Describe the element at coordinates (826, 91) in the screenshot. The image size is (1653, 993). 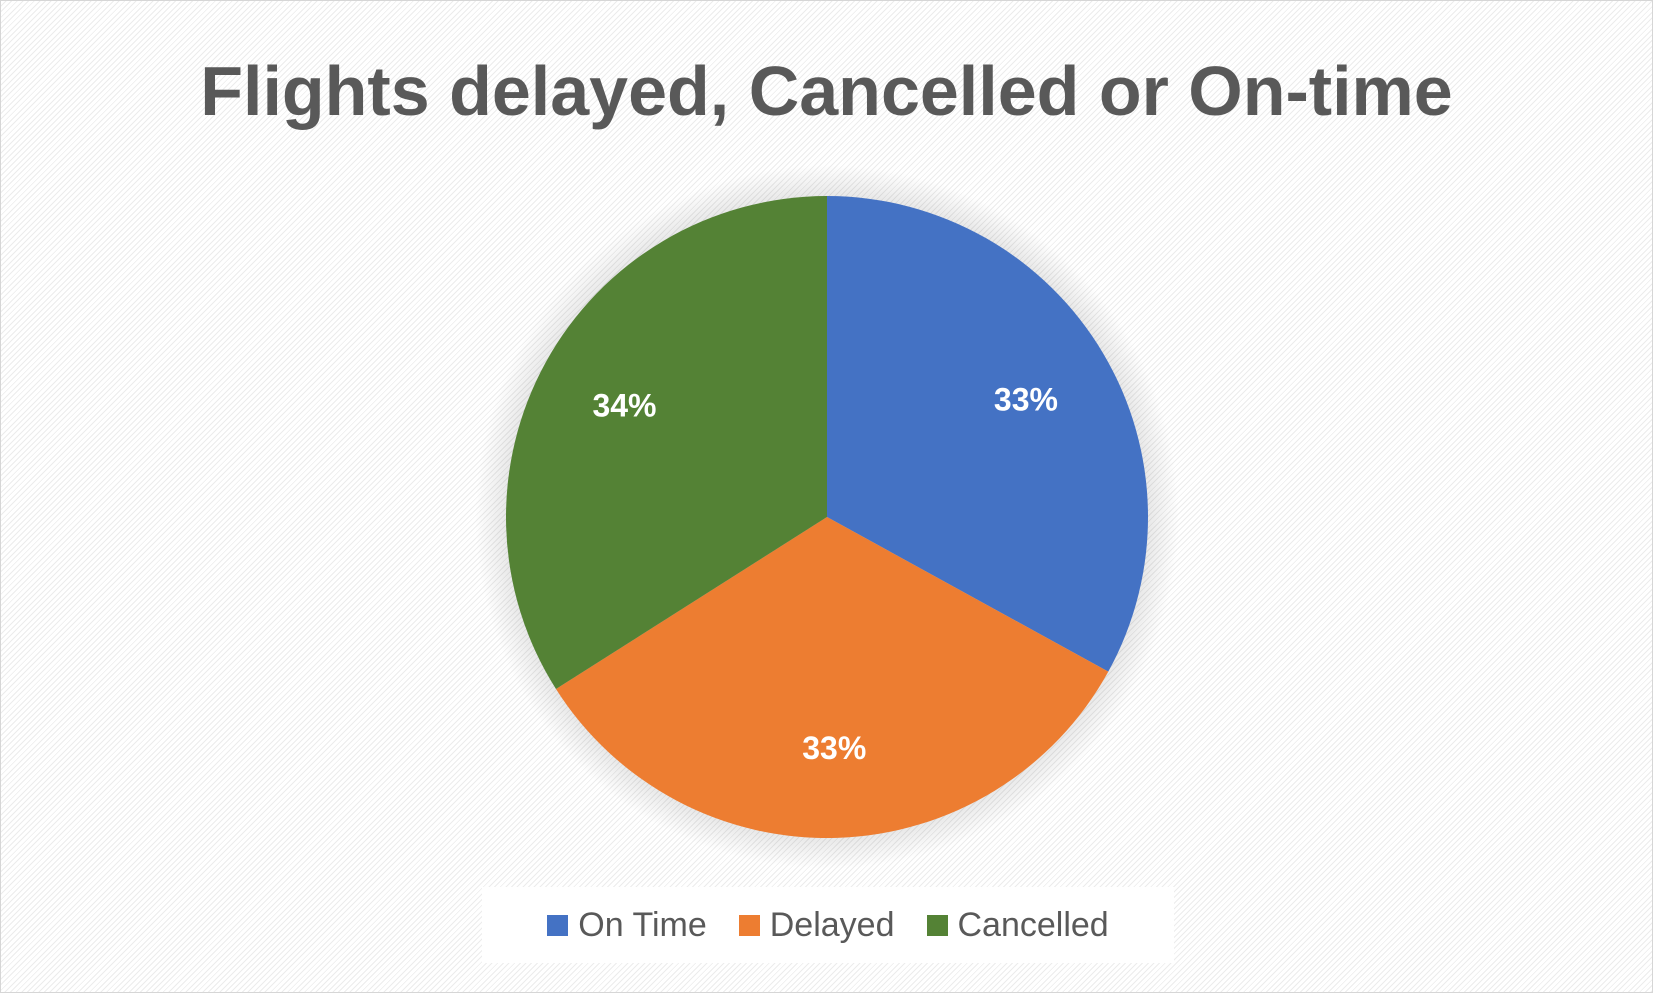
I see `chart-title: Flights delayed, Cancelled or On-time` at that location.